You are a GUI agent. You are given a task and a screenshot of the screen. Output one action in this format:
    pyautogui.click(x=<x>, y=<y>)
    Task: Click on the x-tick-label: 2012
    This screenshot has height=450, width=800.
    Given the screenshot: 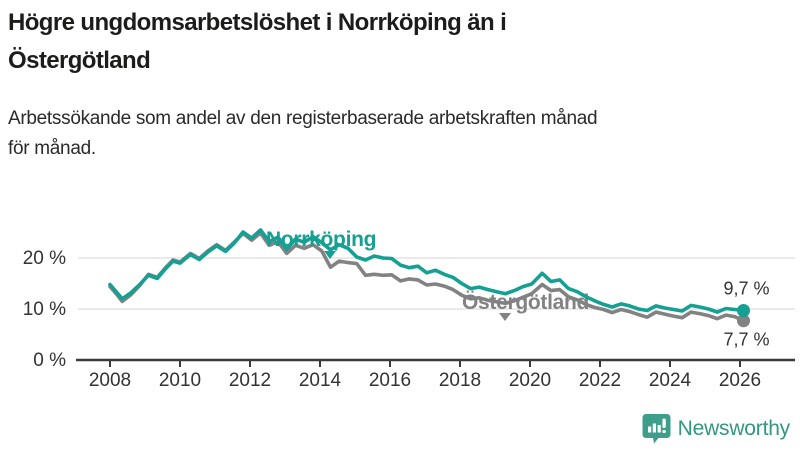 What is the action you would take?
    pyautogui.click(x=250, y=380)
    